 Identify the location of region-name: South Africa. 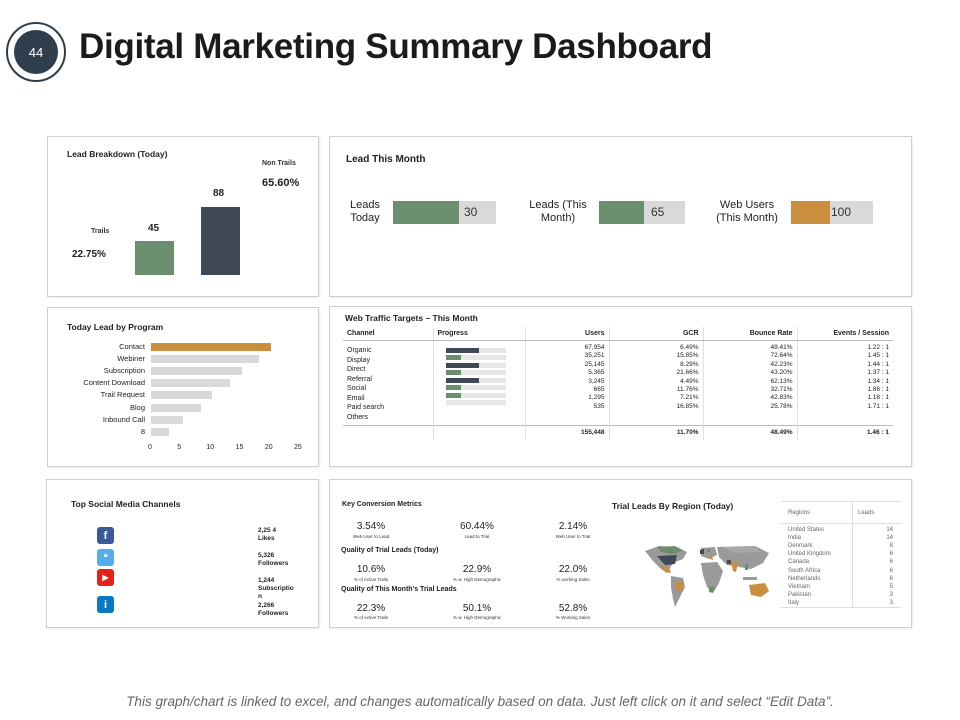
(804, 570).